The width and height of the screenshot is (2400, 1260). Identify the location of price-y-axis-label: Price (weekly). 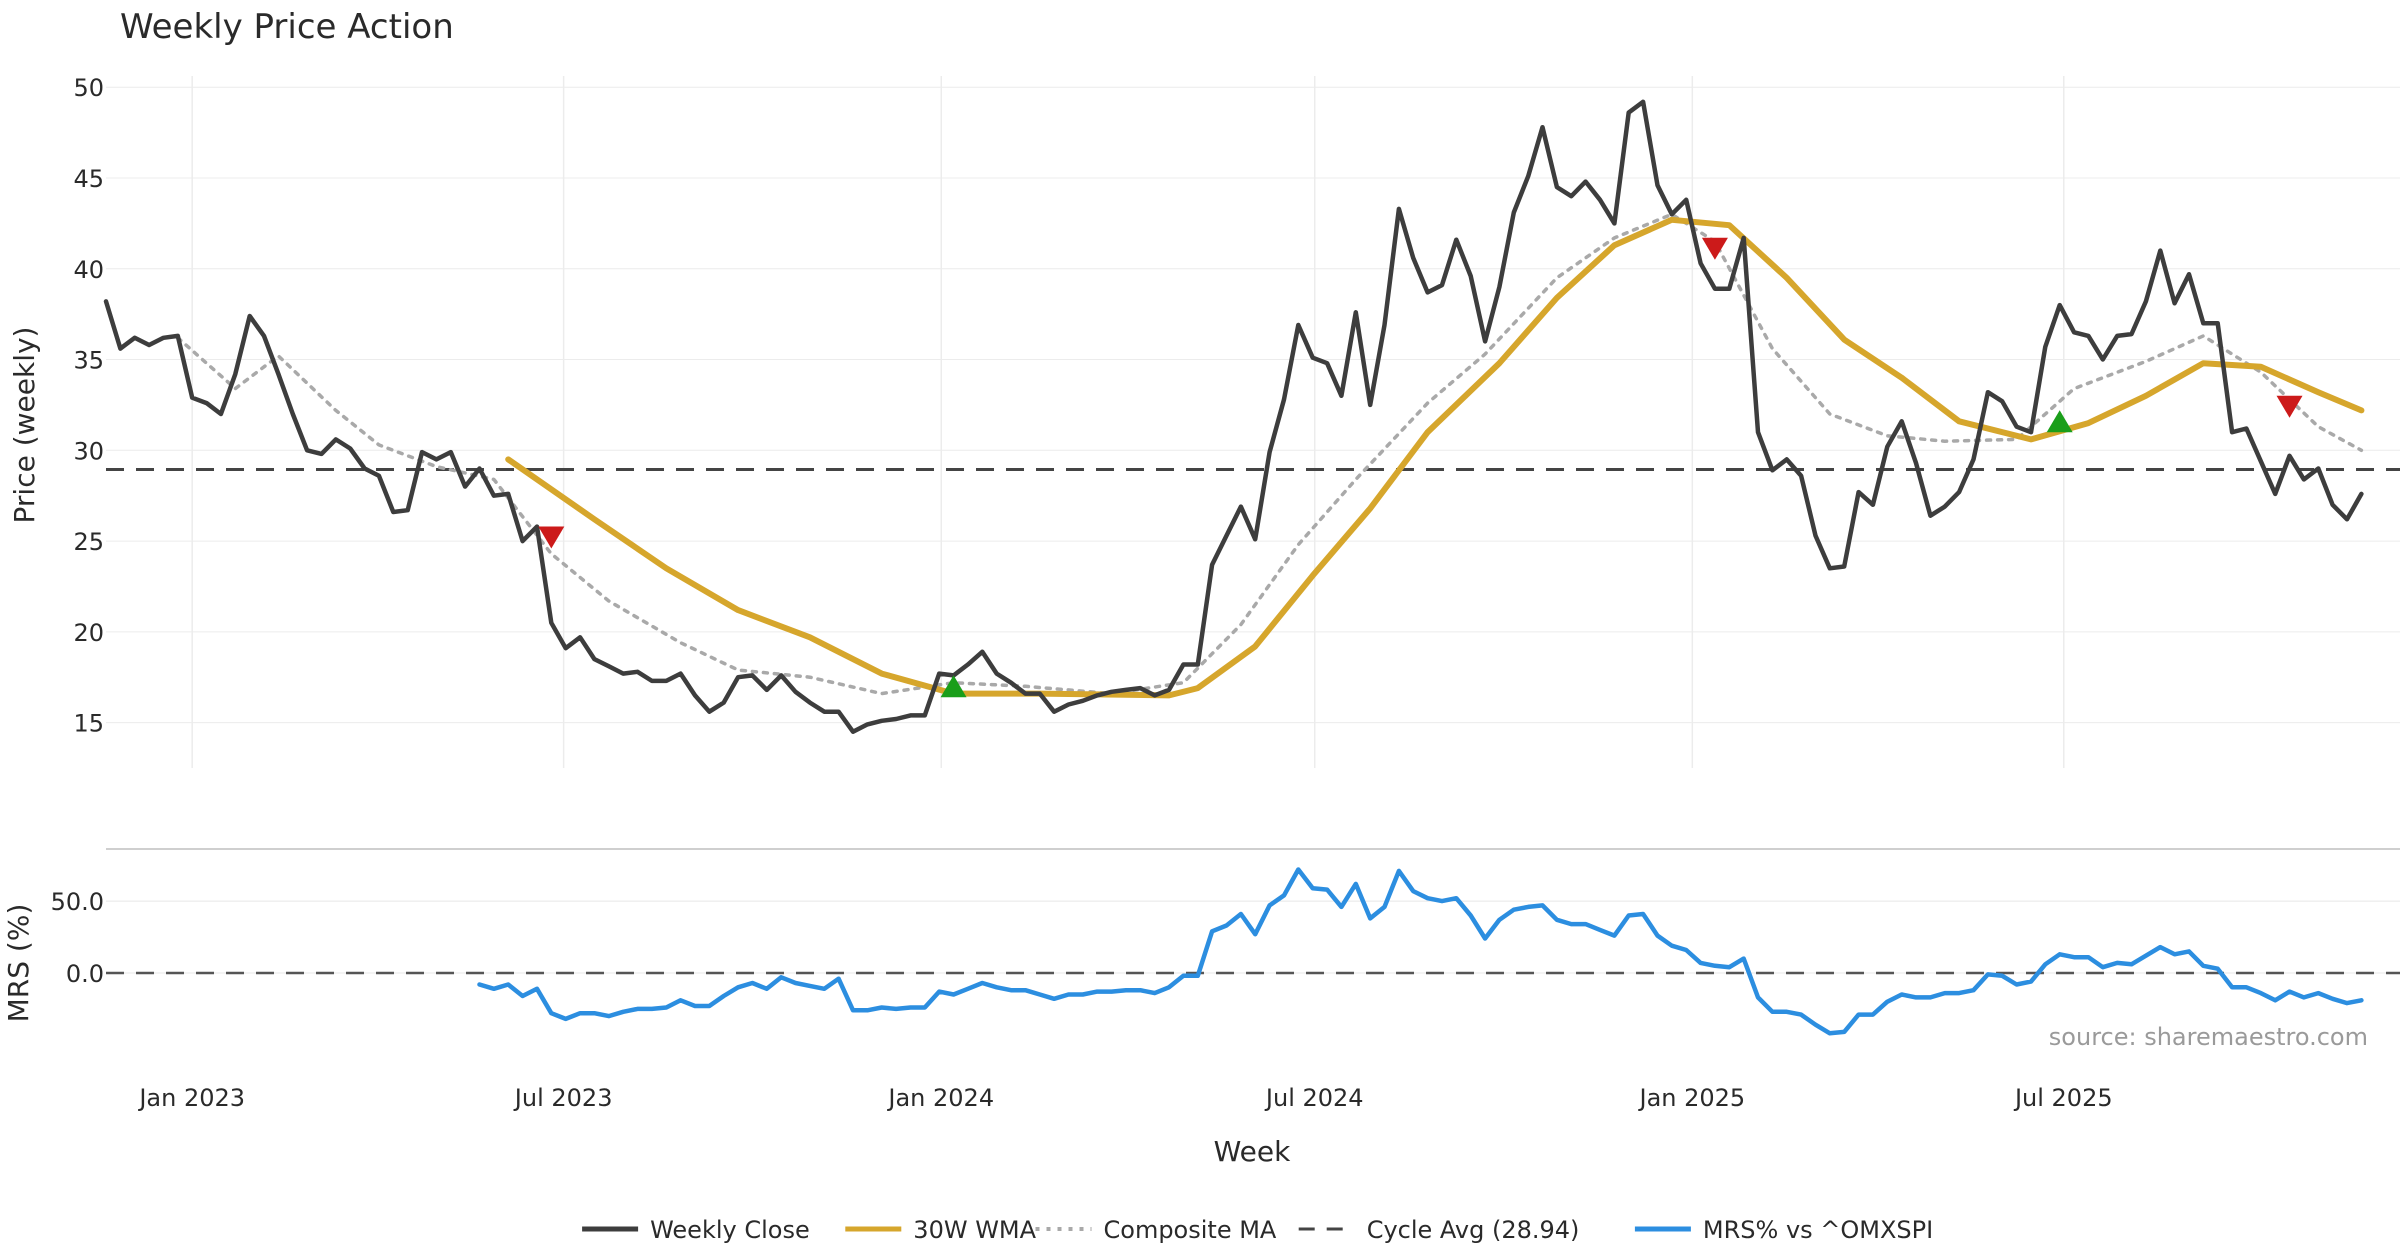
(24, 425).